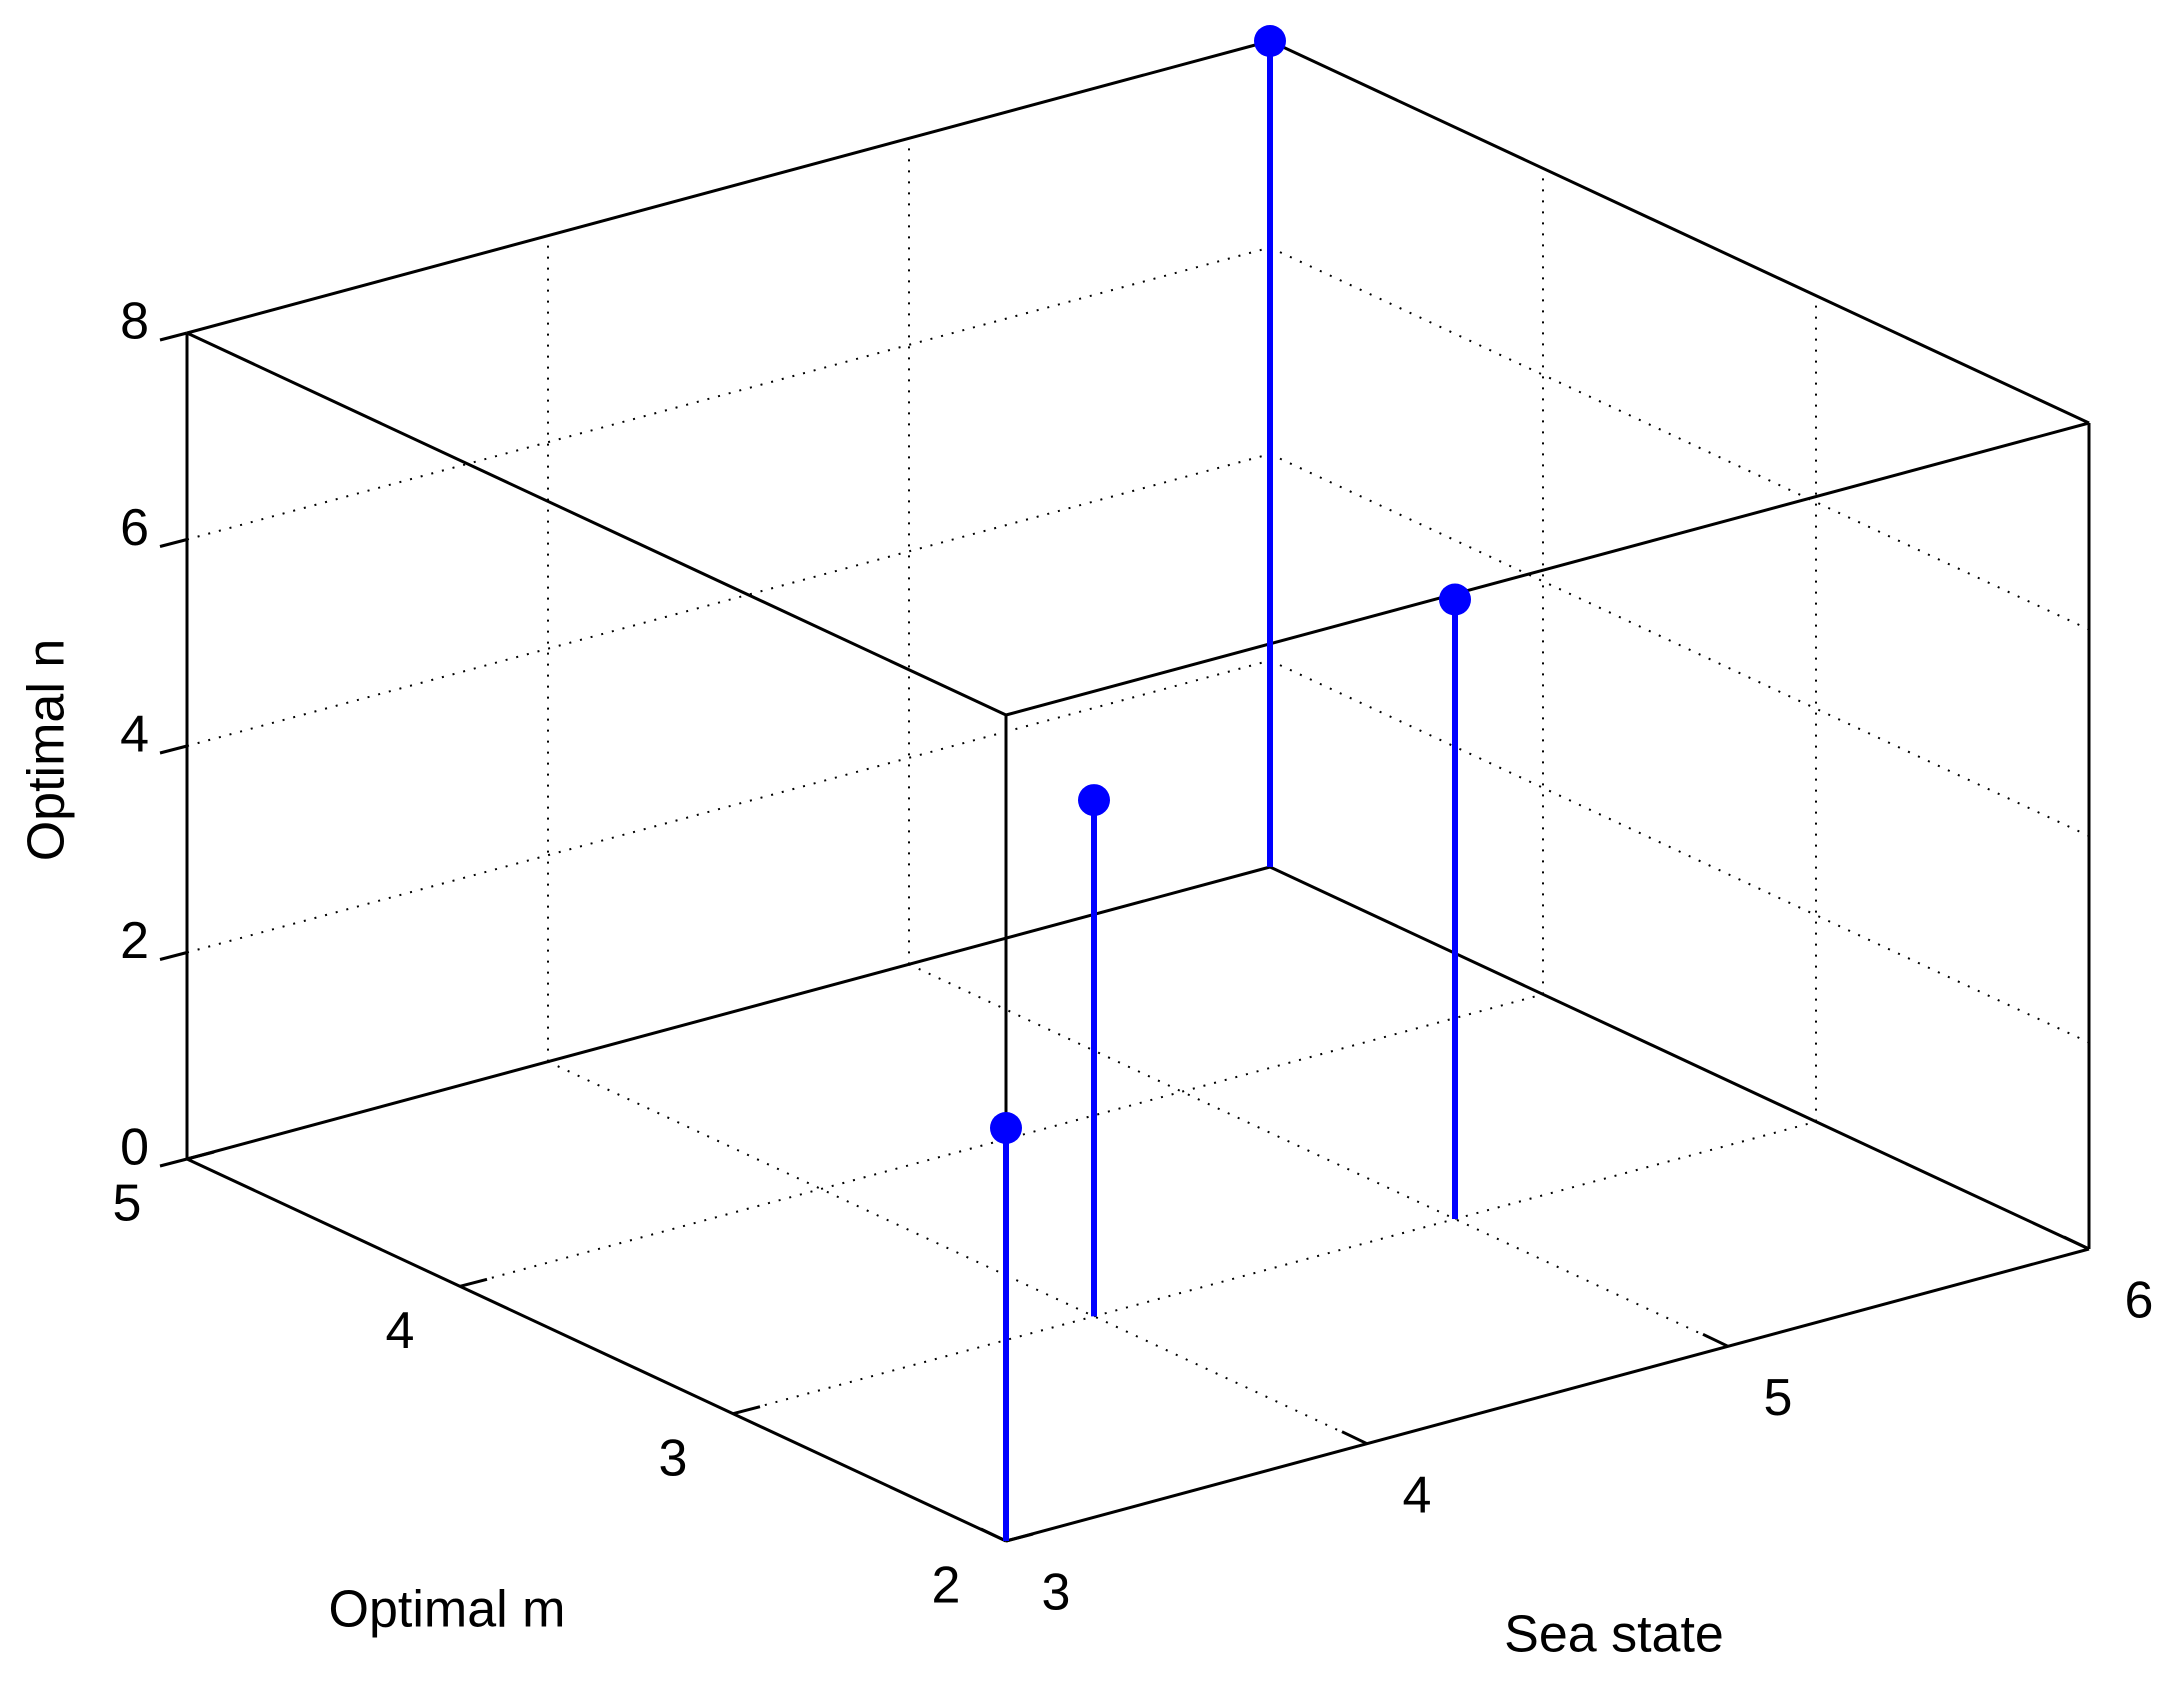 The width and height of the screenshot is (2177, 1691). Describe the element at coordinates (447, 1610) in the screenshot. I see `y-axis-label: Optimal m` at that location.